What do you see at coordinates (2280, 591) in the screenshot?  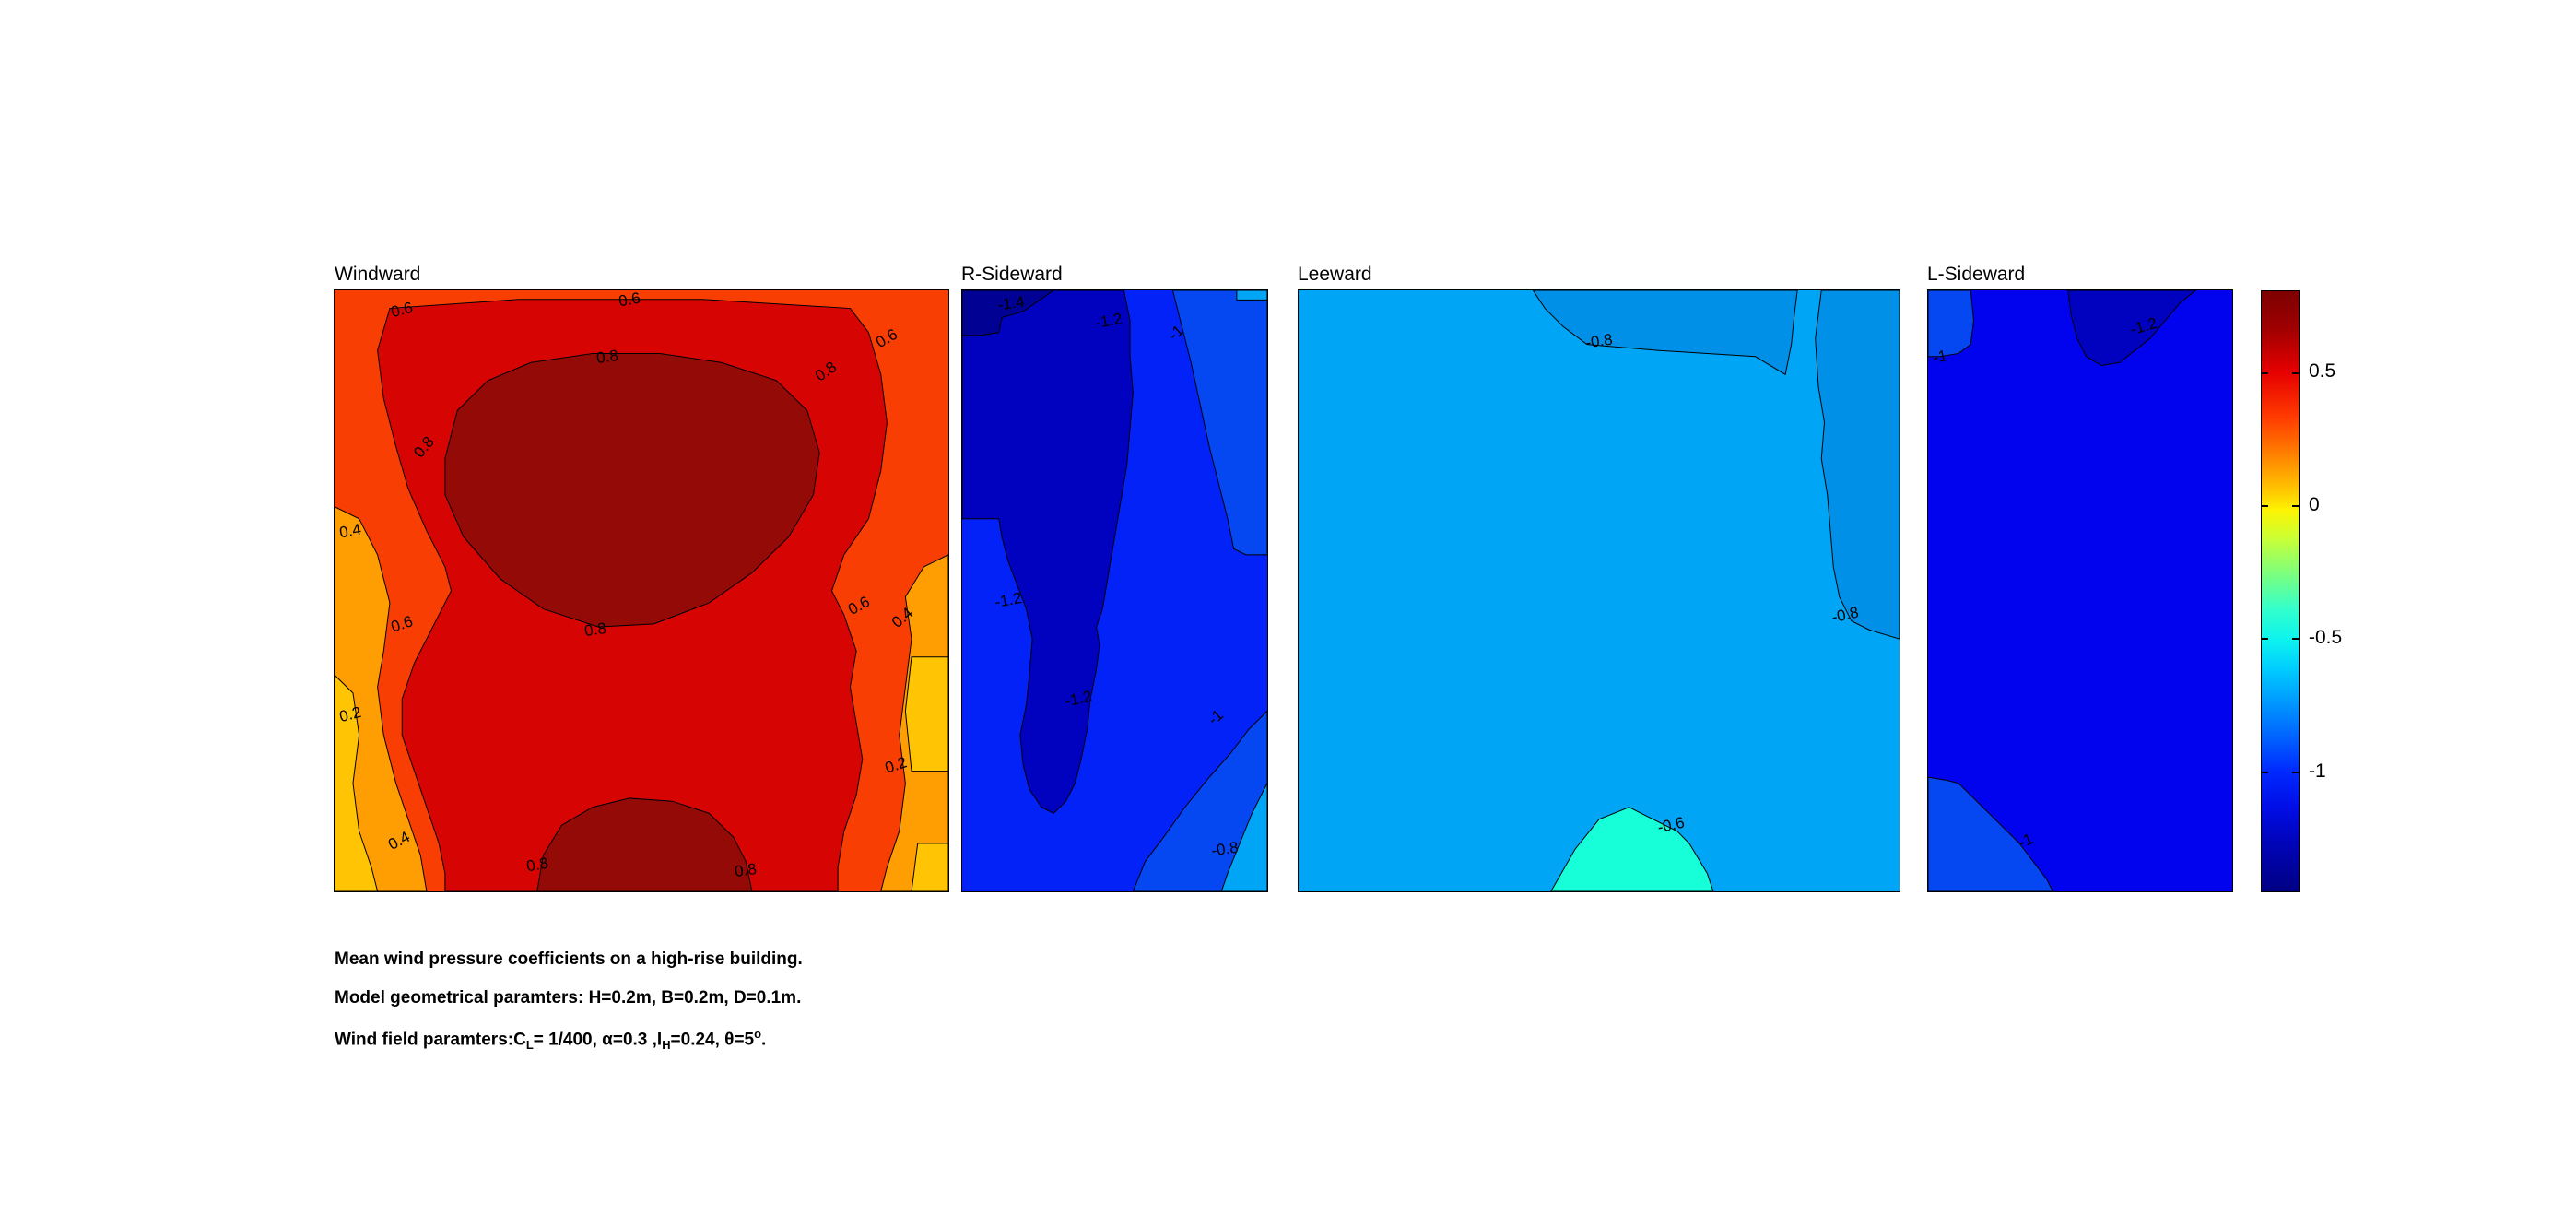 I see `colorbar` at bounding box center [2280, 591].